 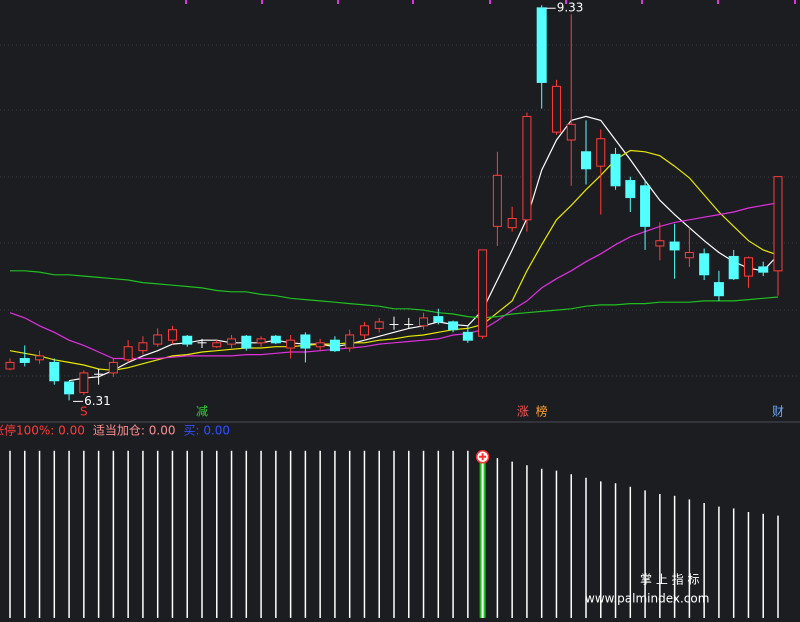 What do you see at coordinates (202, 412) in the screenshot?
I see `signal-label: 减` at bounding box center [202, 412].